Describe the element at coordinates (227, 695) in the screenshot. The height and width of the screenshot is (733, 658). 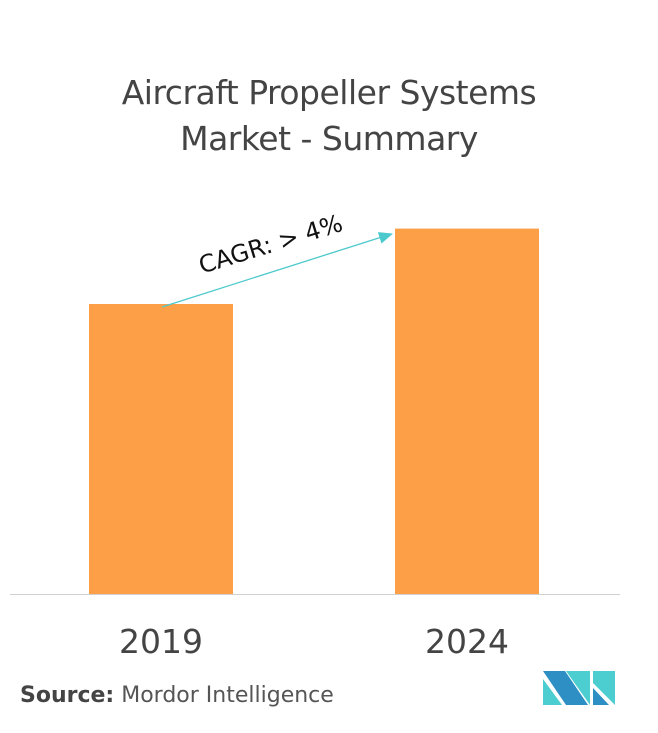
I see `source-text: Mordor Intelligence` at that location.